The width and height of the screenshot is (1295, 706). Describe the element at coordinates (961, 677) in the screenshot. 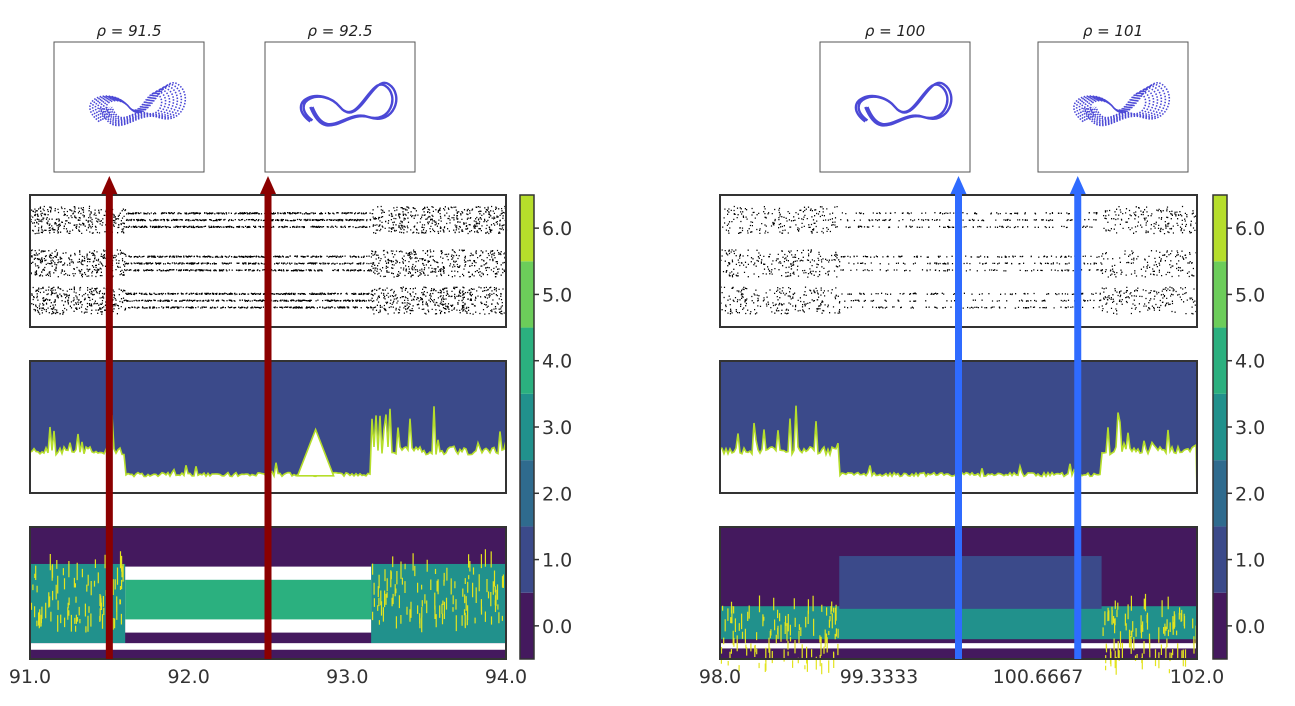

I see `right-x-axis: 98.0 99.3333 100.6667 102.0` at that location.